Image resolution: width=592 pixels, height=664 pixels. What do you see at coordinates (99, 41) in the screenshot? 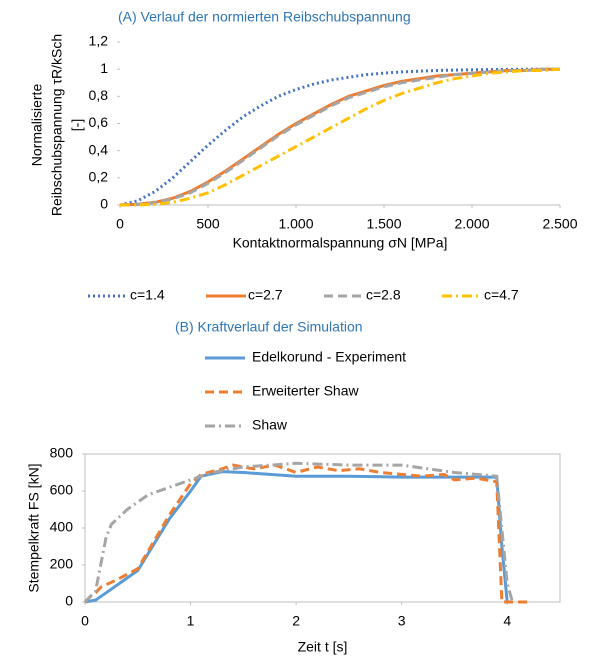
I see `y-tick-label: 1,2` at bounding box center [99, 41].